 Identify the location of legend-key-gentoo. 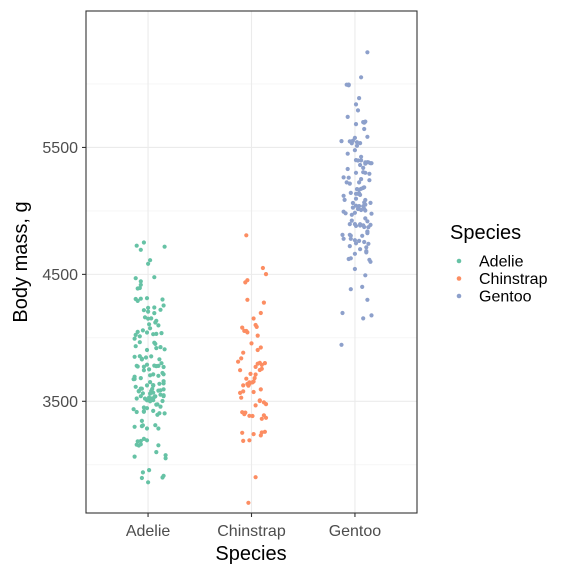
(459, 296).